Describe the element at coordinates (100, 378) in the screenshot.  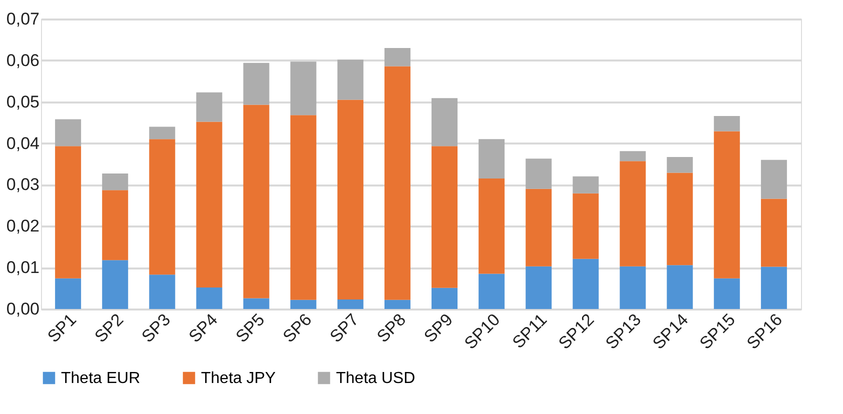
I see `legend-label: Theta EUR` at that location.